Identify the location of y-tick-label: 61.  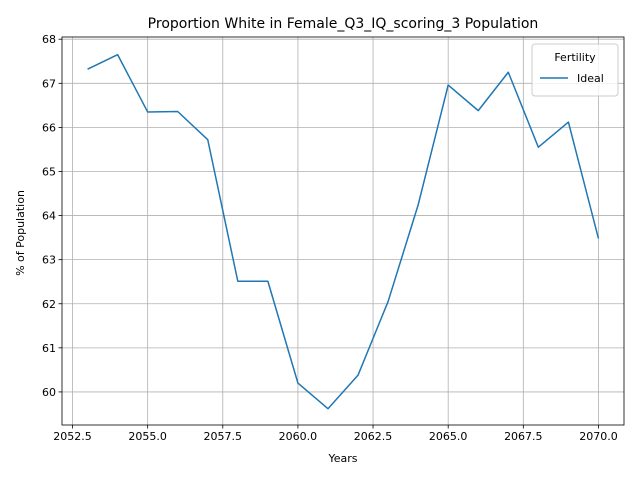
(49, 348).